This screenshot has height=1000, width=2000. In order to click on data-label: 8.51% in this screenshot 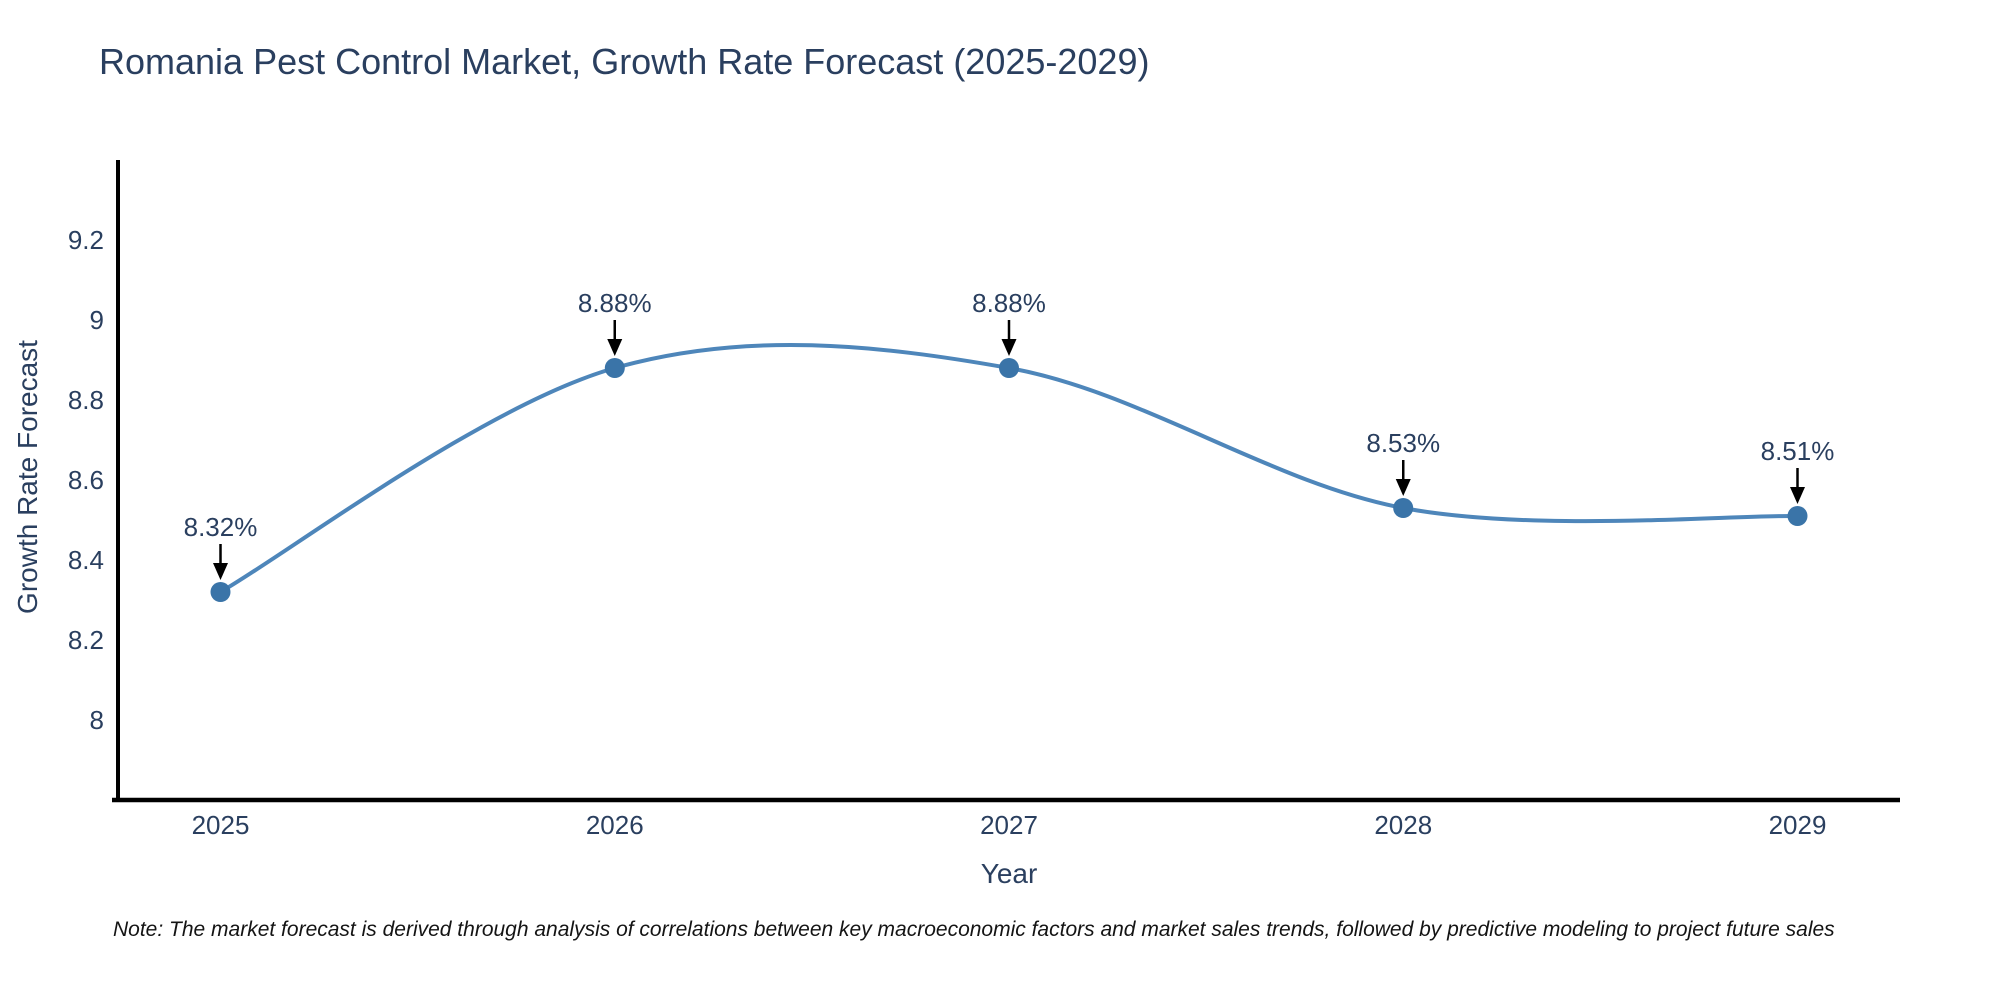, I will do `click(1798, 451)`.